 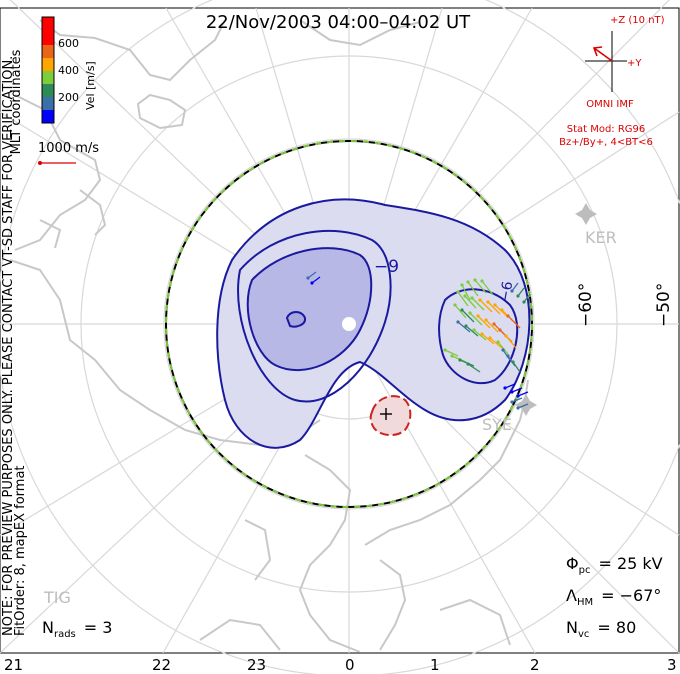 What do you see at coordinates (672, 665) in the screenshot?
I see `mlt-label-3: 3` at bounding box center [672, 665].